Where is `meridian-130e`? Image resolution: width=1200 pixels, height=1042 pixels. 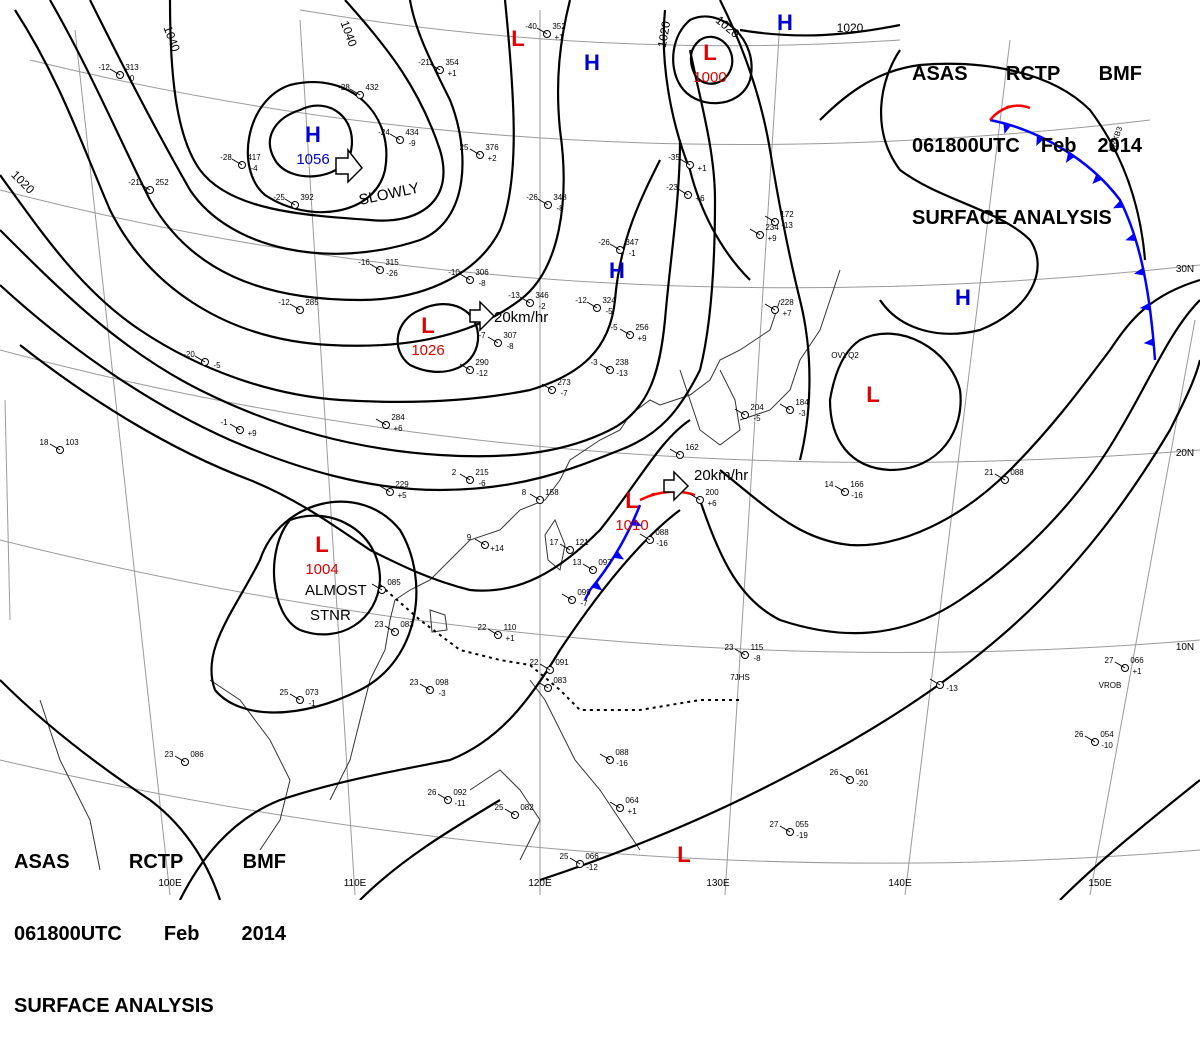
meridian-130e is located at coordinates (752, 457).